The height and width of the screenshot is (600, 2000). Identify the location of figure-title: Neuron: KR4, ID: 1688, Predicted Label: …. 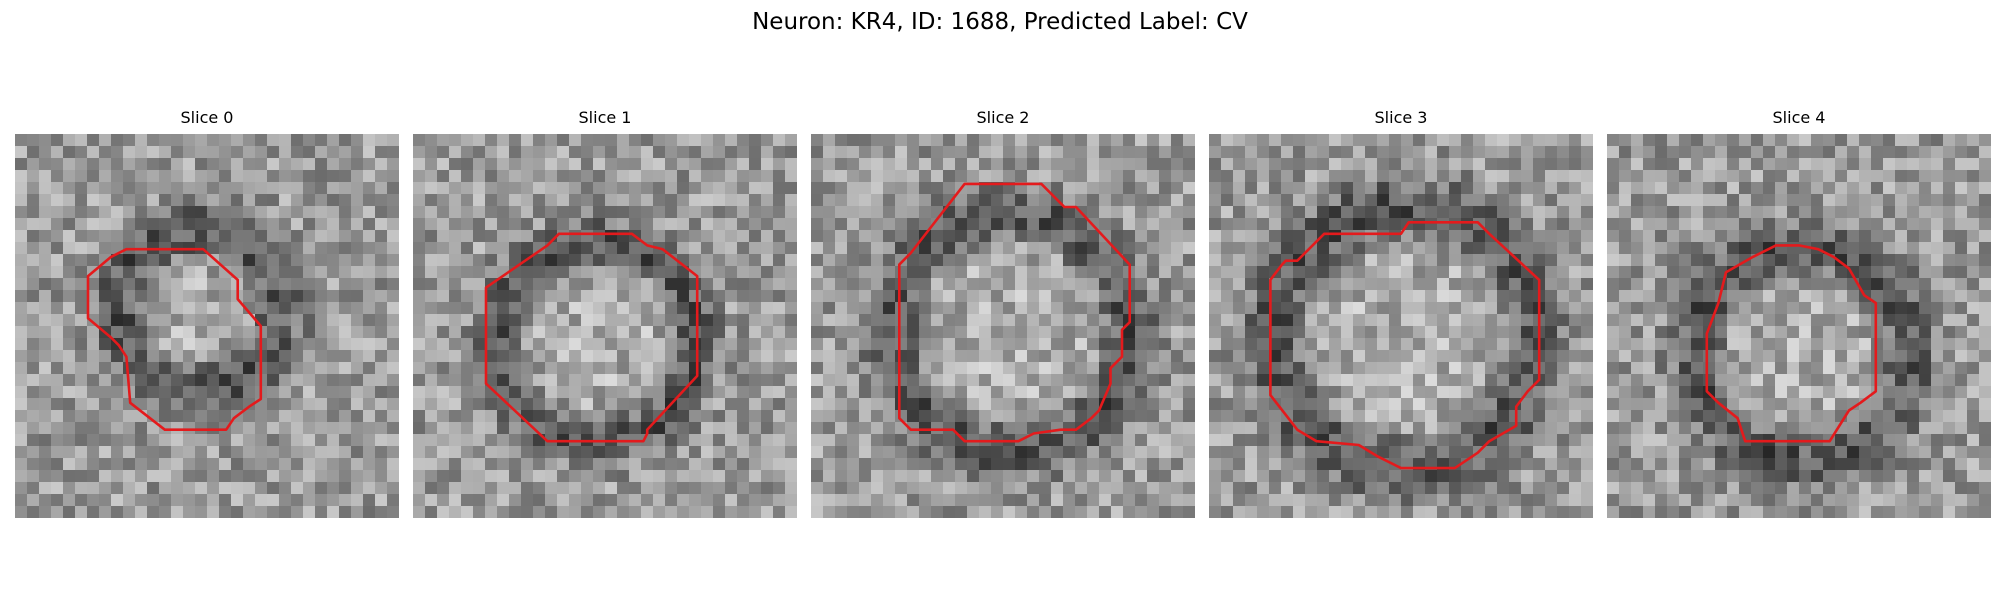
(1000, 22).